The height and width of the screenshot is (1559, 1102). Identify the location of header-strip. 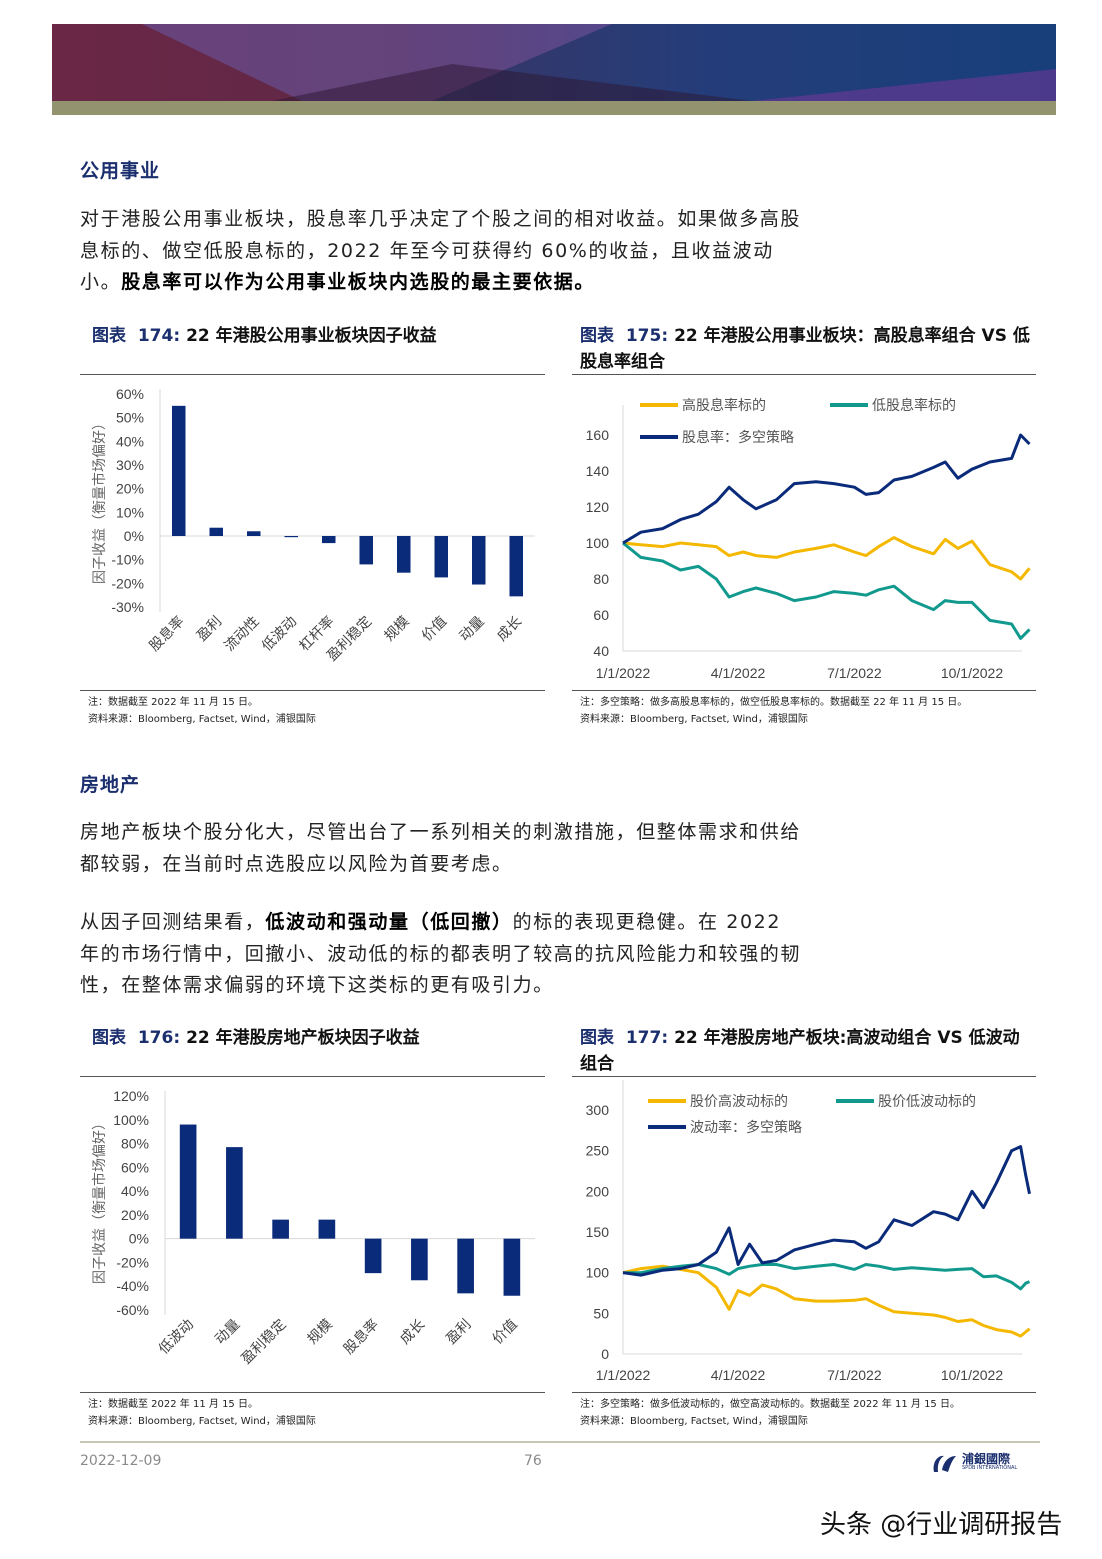
(554, 108).